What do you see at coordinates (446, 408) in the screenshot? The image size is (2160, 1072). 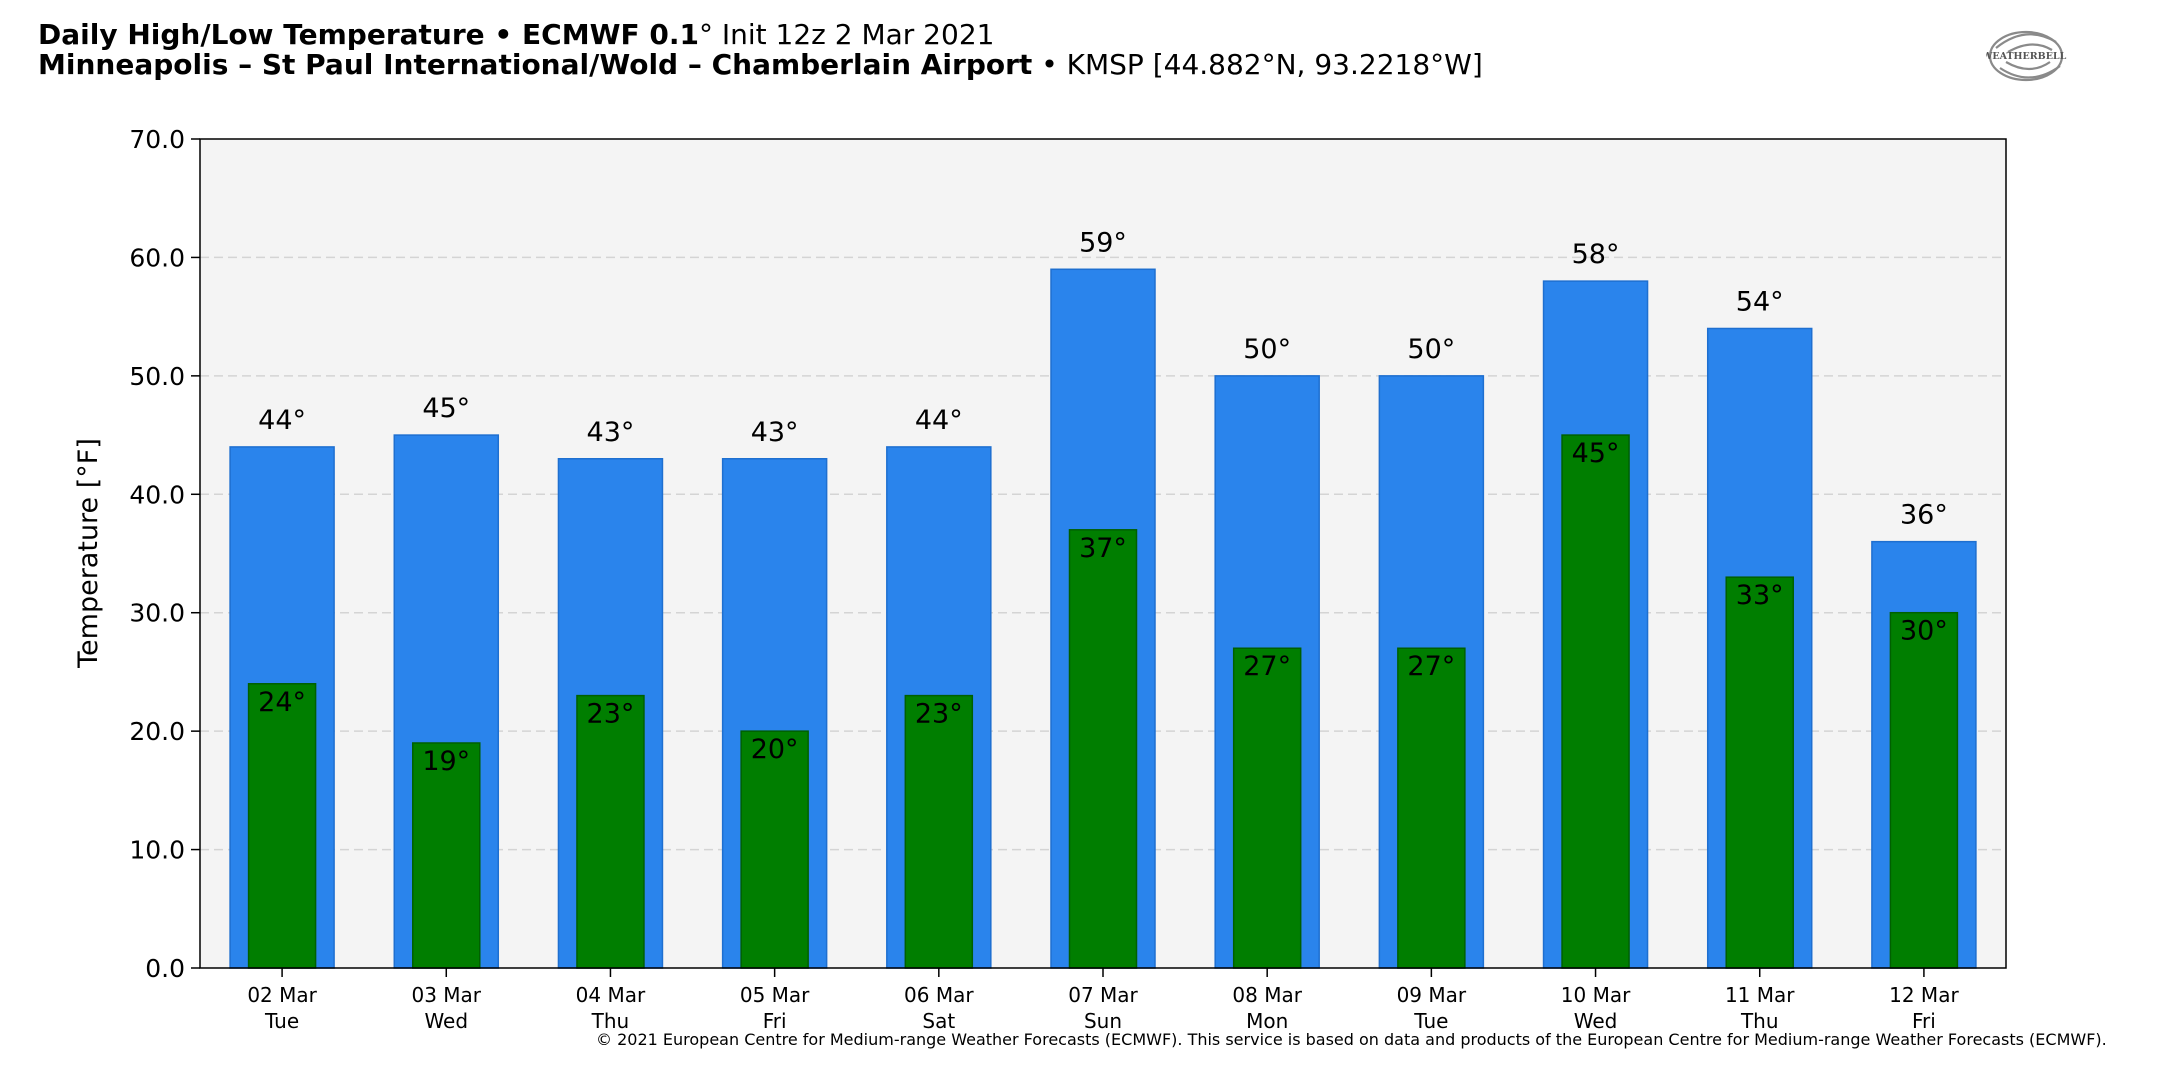 I see `high-temp-label: 45°` at bounding box center [446, 408].